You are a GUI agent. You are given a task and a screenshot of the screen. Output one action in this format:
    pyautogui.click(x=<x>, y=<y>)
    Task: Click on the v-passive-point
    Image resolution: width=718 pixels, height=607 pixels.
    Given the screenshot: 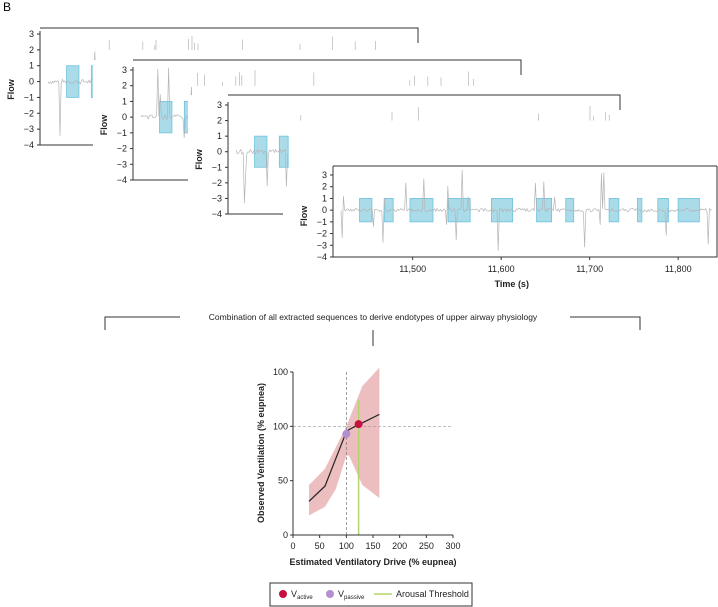 What is the action you would take?
    pyautogui.click(x=346, y=433)
    